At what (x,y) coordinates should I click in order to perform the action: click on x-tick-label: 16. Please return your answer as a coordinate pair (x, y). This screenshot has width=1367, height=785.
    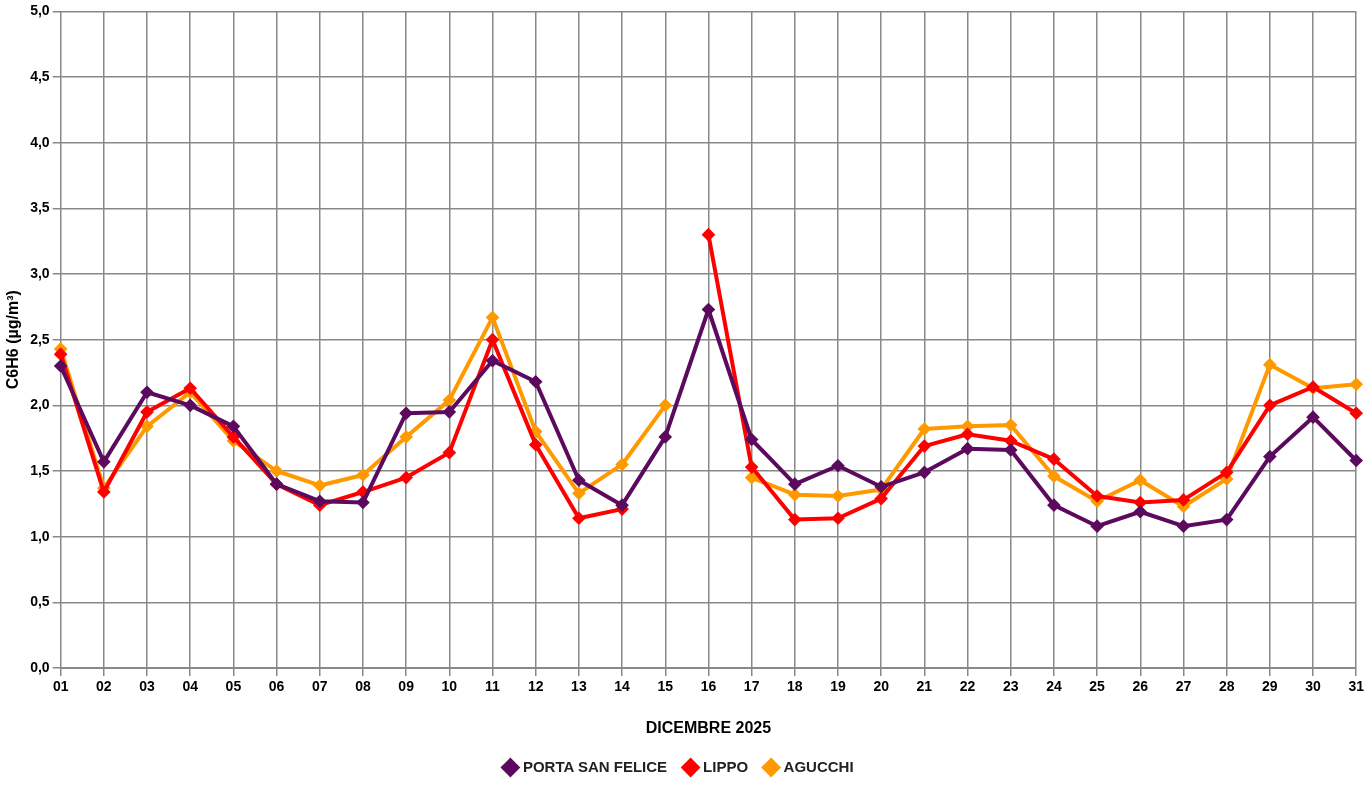
    Looking at the image, I should click on (708, 686).